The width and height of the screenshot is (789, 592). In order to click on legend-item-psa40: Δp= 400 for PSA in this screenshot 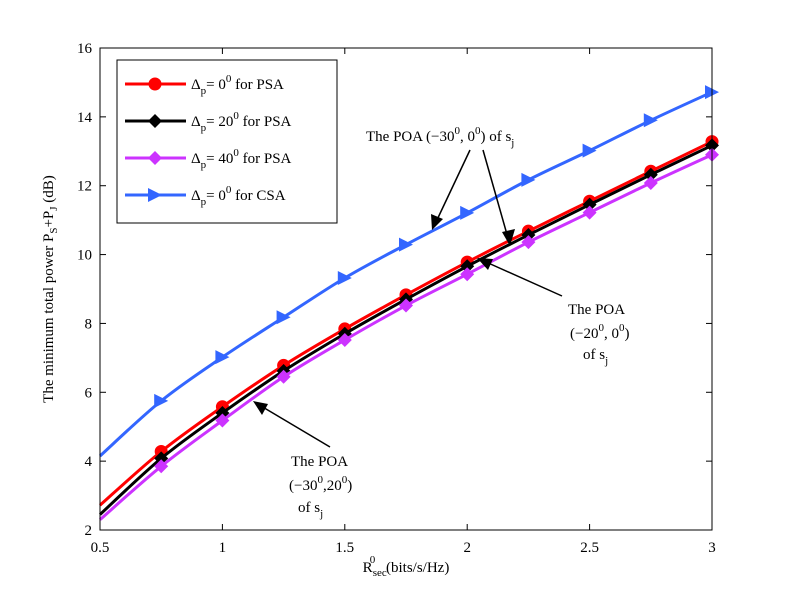, I will do `click(208, 159)`.